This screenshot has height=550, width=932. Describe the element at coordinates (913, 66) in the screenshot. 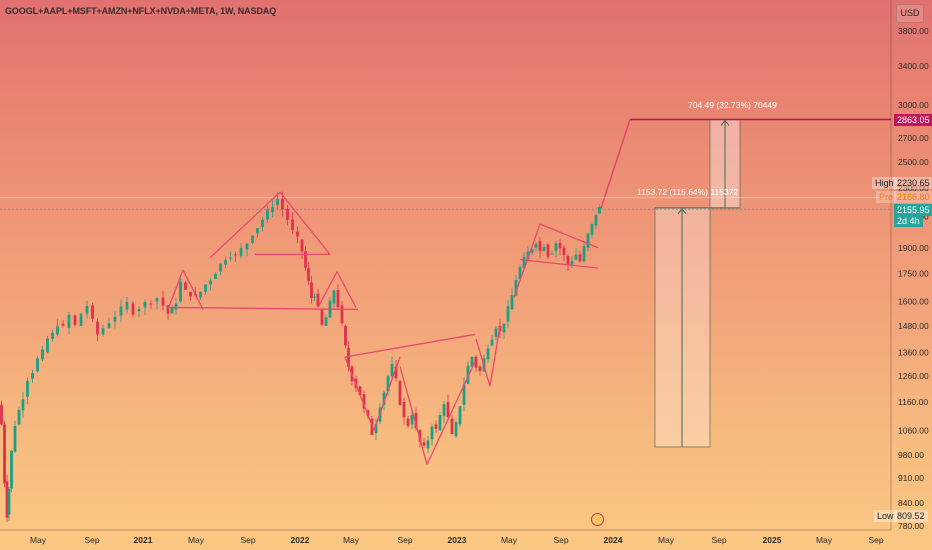

I see `price-tick-label: 3400.00` at that location.